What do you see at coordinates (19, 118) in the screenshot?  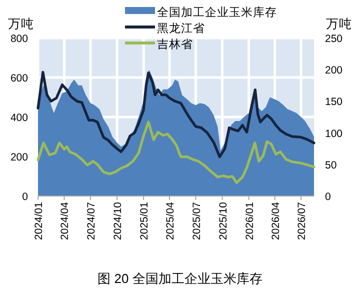 I see `y-tick-label: 400` at bounding box center [19, 118].